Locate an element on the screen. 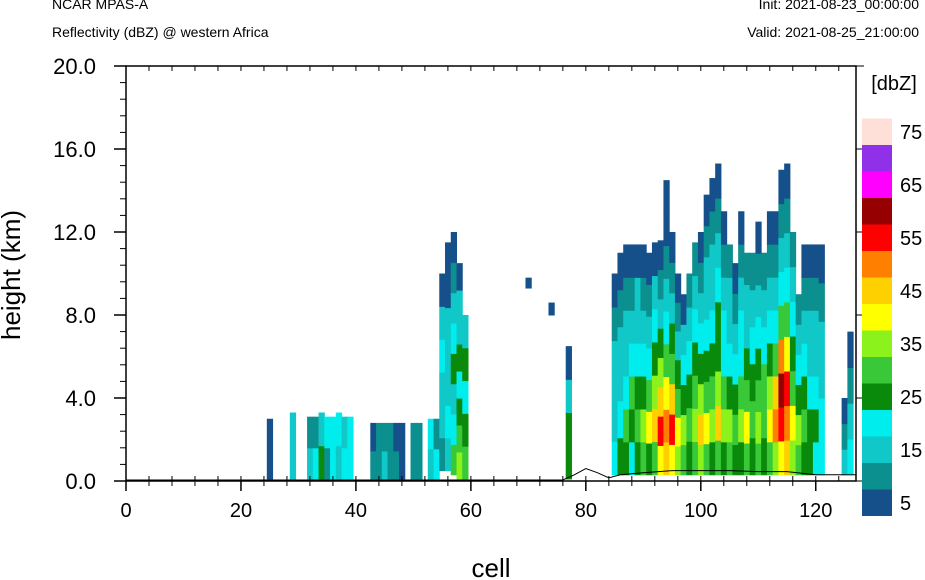  x-tick-label: 40 is located at coordinates (356, 511).